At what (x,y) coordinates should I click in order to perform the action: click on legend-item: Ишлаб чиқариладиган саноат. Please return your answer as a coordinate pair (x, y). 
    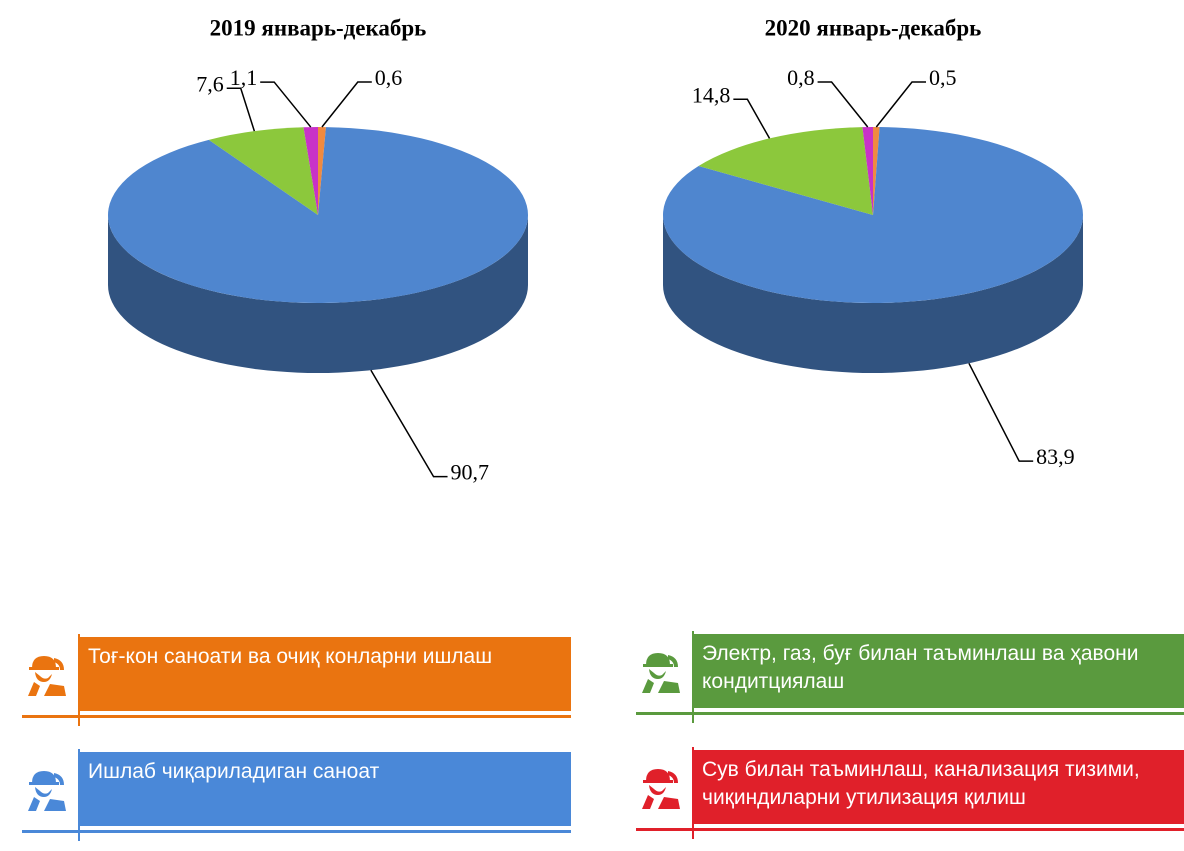
    Looking at the image, I should click on (296, 795).